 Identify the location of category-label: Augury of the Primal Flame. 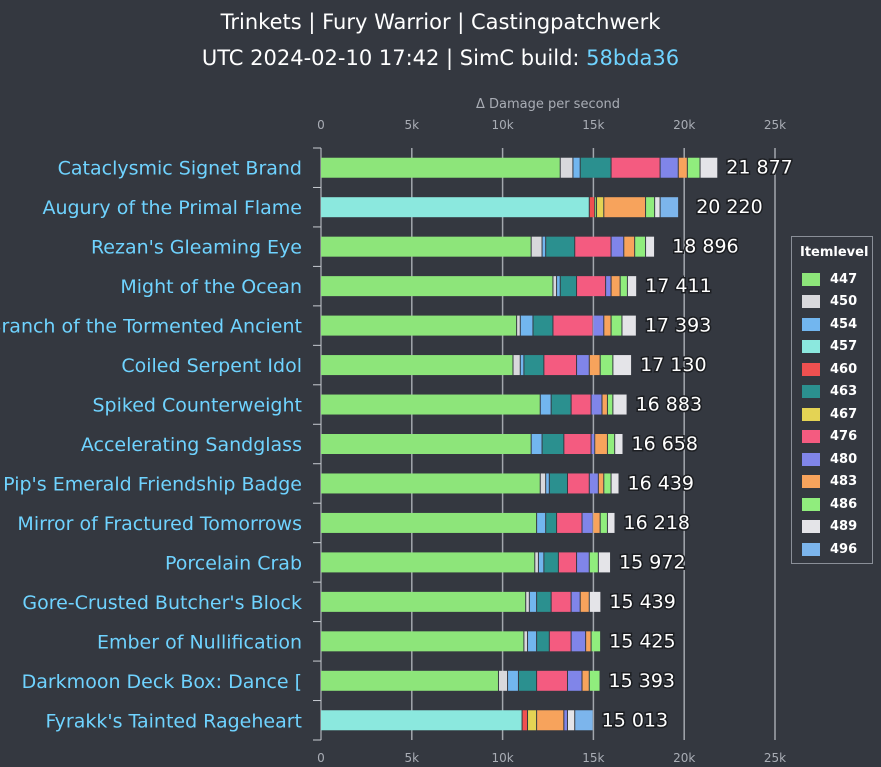
(172, 208).